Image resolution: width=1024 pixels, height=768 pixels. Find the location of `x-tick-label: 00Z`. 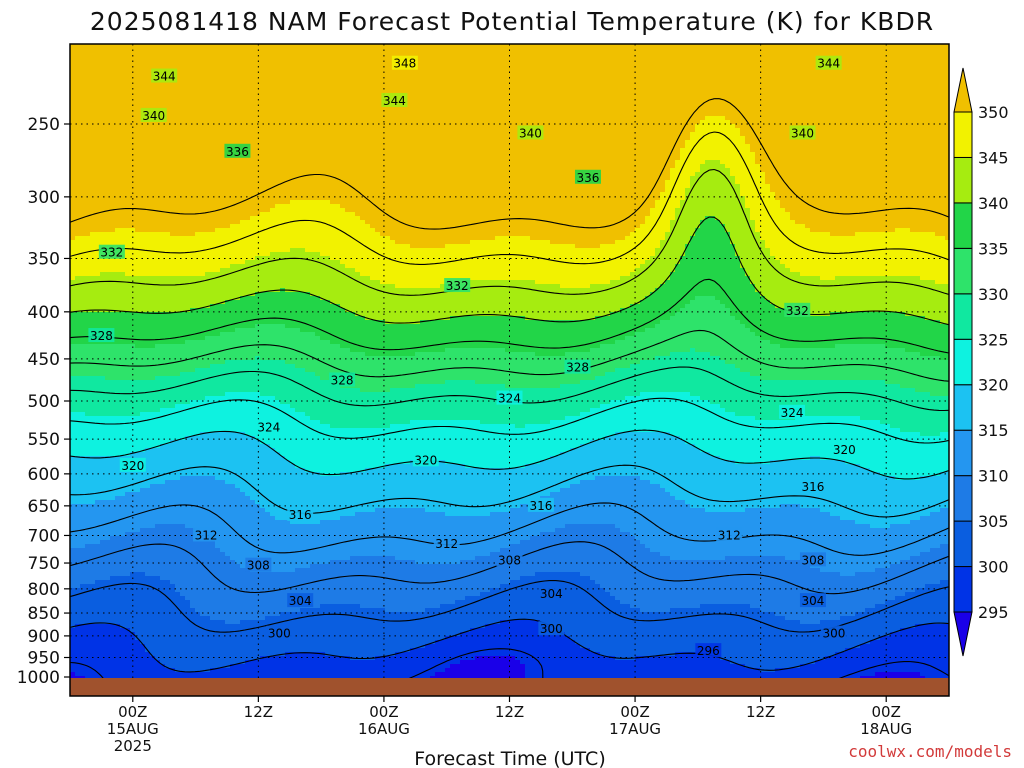

x-tick-label: 00Z is located at coordinates (383, 712).